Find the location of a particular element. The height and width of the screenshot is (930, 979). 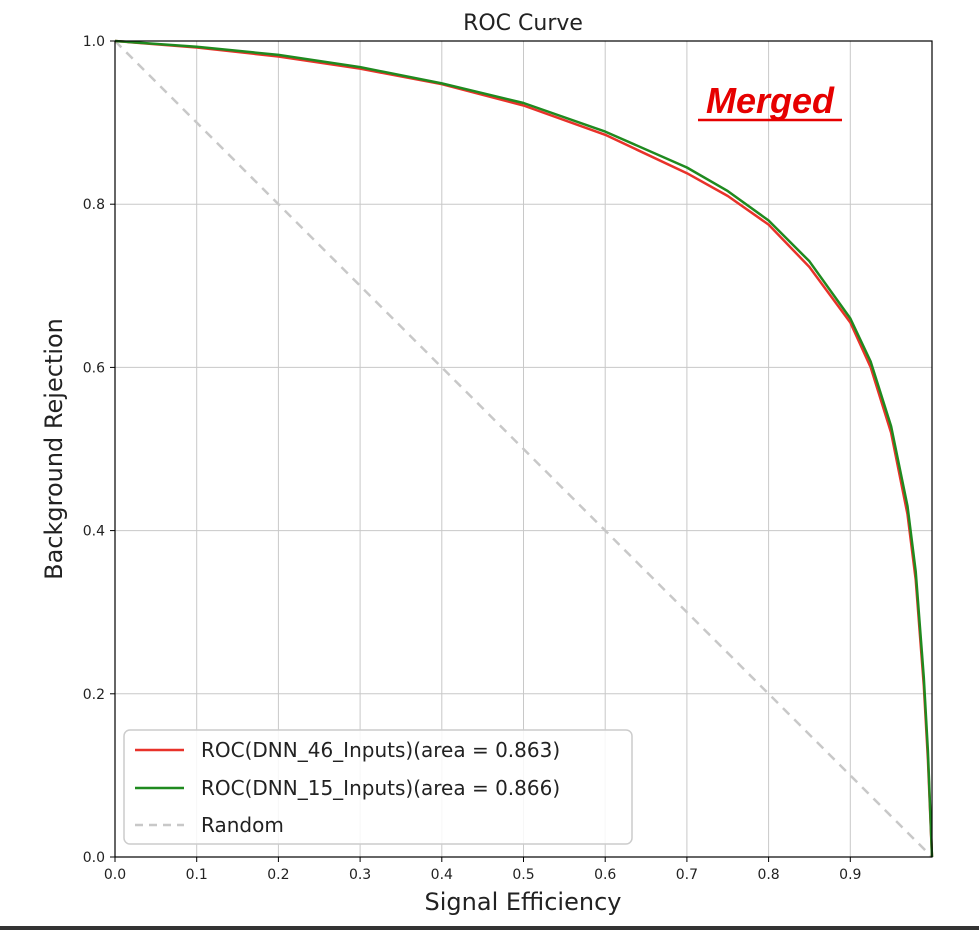

x-tick-label: 0.6 is located at coordinates (605, 875).